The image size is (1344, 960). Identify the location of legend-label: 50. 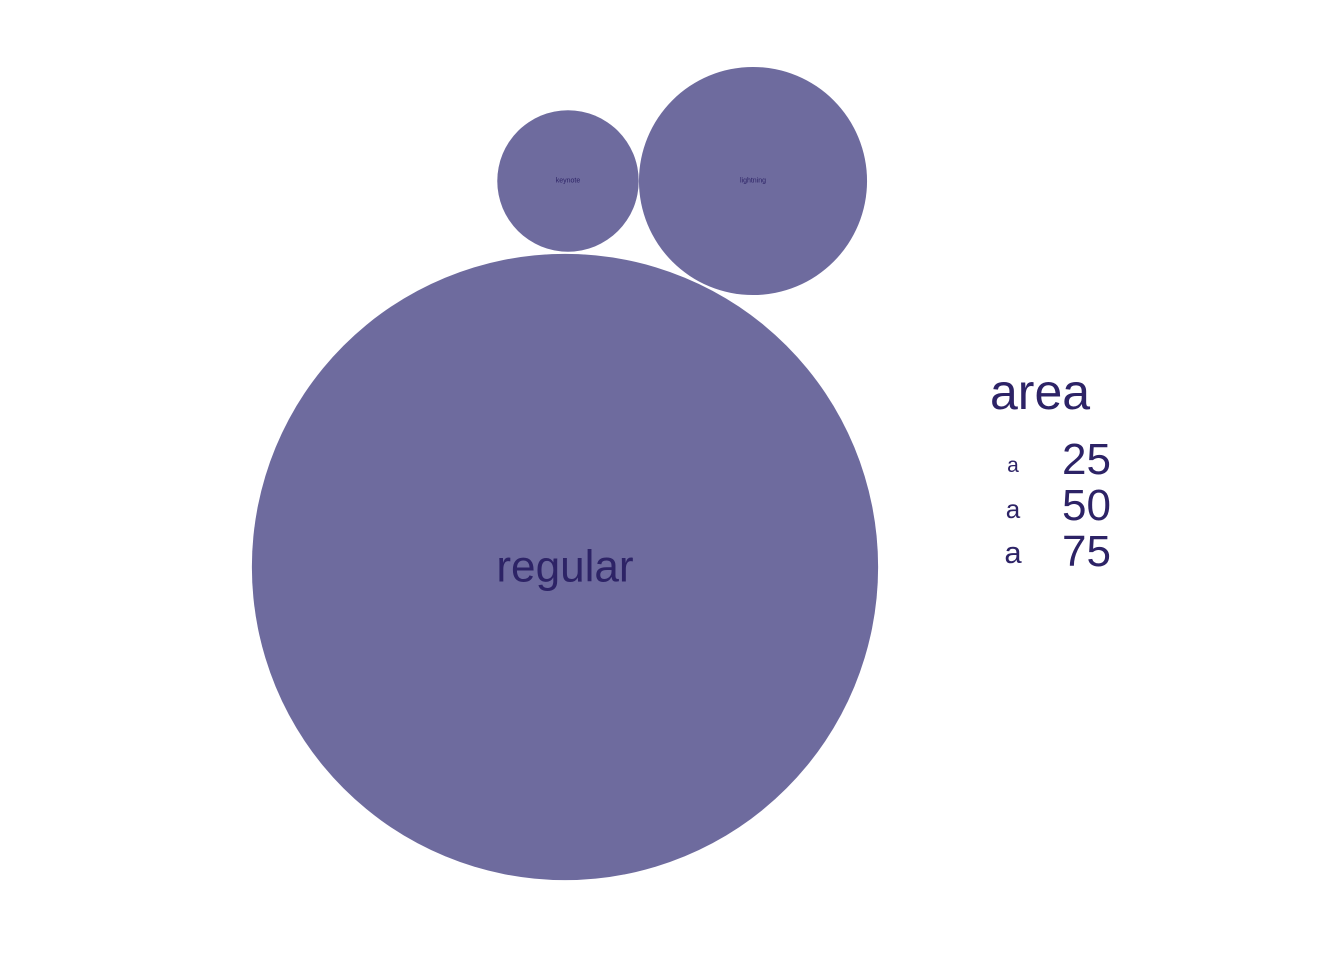
(1086, 505).